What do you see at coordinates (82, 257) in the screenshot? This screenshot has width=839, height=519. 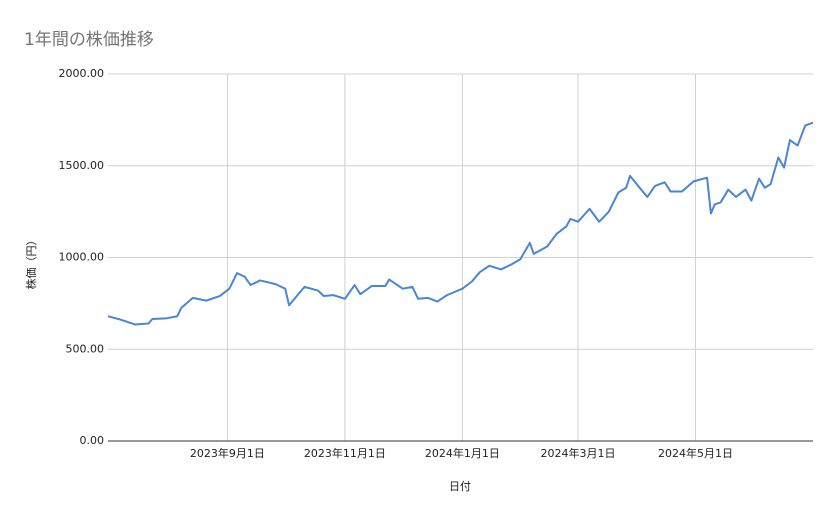 I see `y-tick-label: 1000.00` at bounding box center [82, 257].